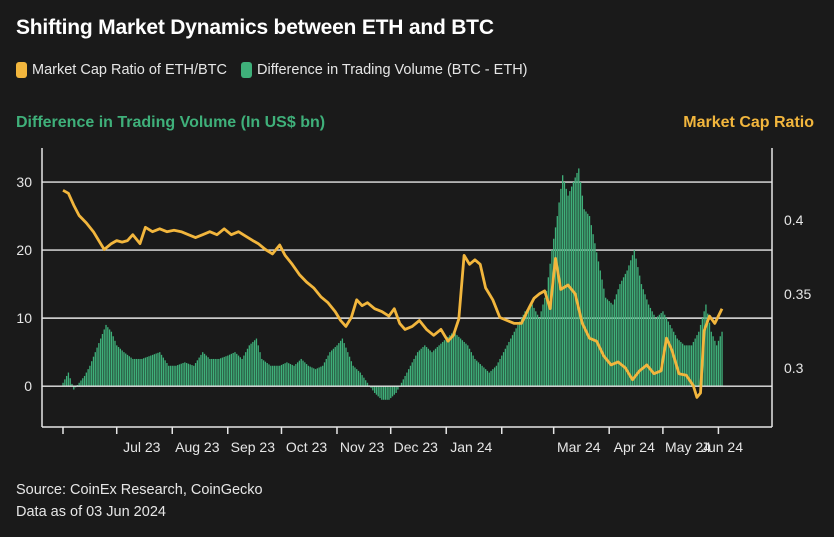 Image resolution: width=834 pixels, height=537 pixels. I want to click on x-tick-label: Jul 23, so click(142, 447).